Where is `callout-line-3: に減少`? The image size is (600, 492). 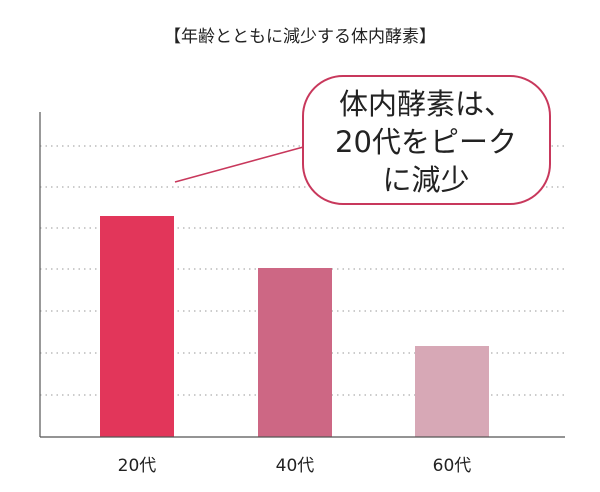 callout-line-3: に減少 is located at coordinates (425, 180).